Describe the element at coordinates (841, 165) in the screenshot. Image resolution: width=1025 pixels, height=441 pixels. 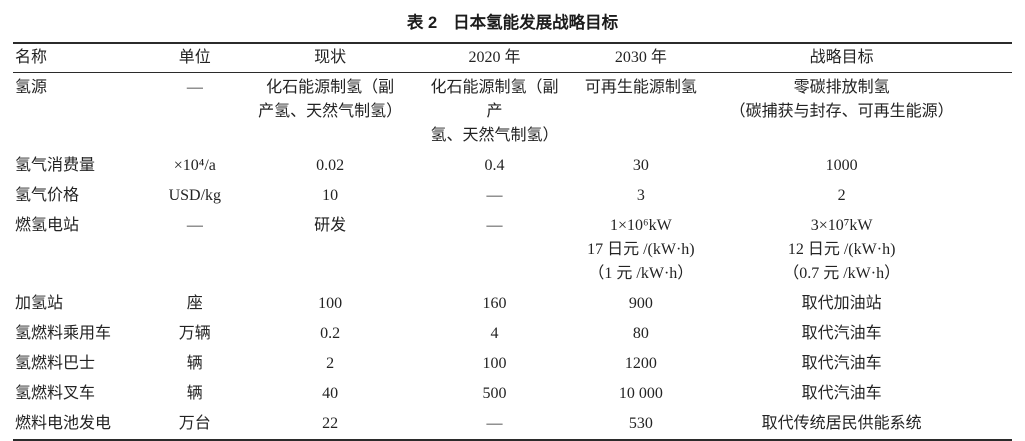
I see `table-cell: 1000` at that location.